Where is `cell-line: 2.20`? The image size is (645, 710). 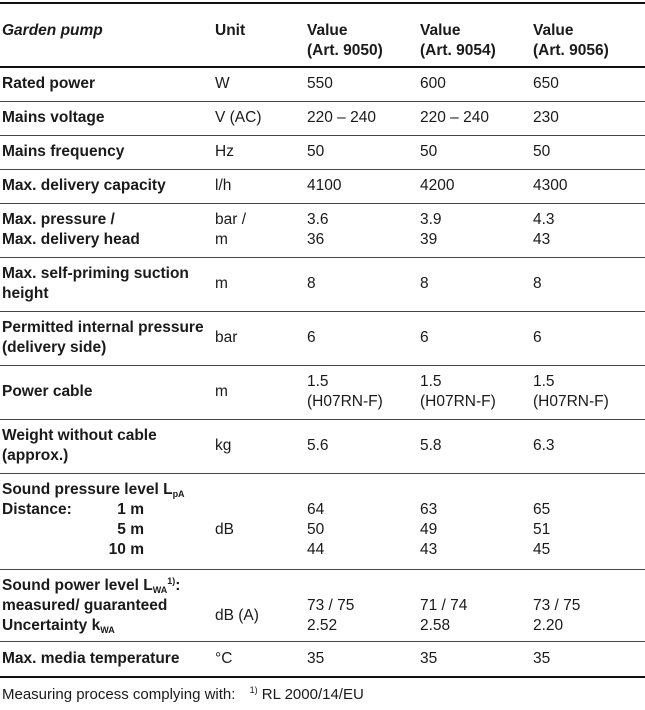 cell-line: 2.20 is located at coordinates (548, 625).